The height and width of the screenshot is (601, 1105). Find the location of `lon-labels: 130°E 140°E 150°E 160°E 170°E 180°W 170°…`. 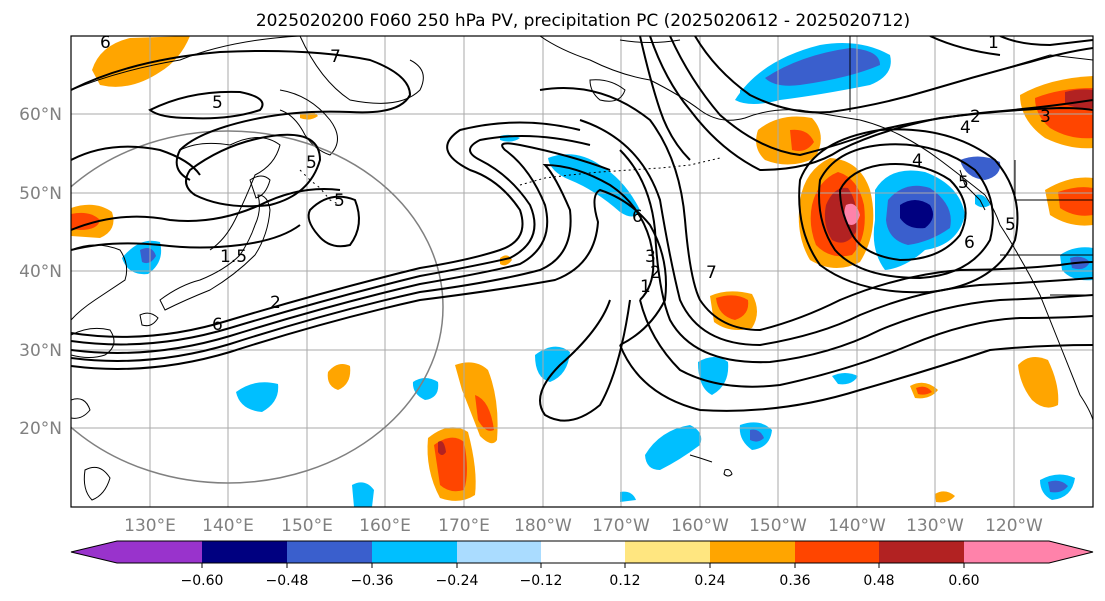

lon-labels: 130°E 140°E 150°E 160°E 170°E 180°W 170°… is located at coordinates (583, 526).